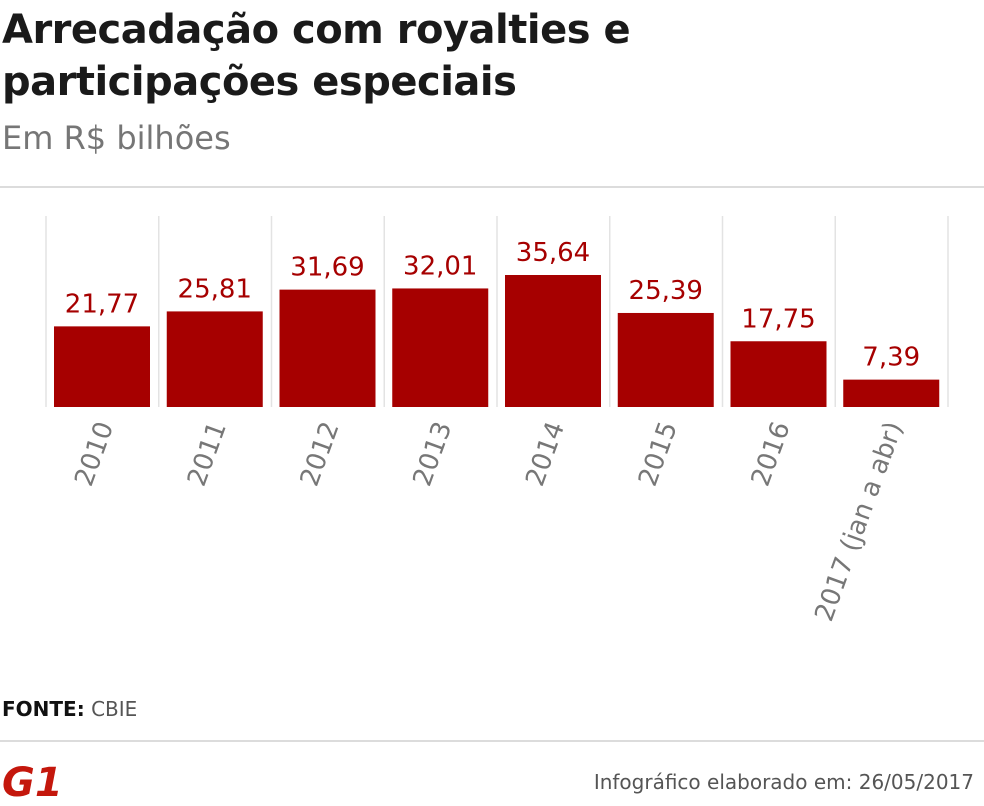  I want to click on data-label: 7,39, so click(891, 358).